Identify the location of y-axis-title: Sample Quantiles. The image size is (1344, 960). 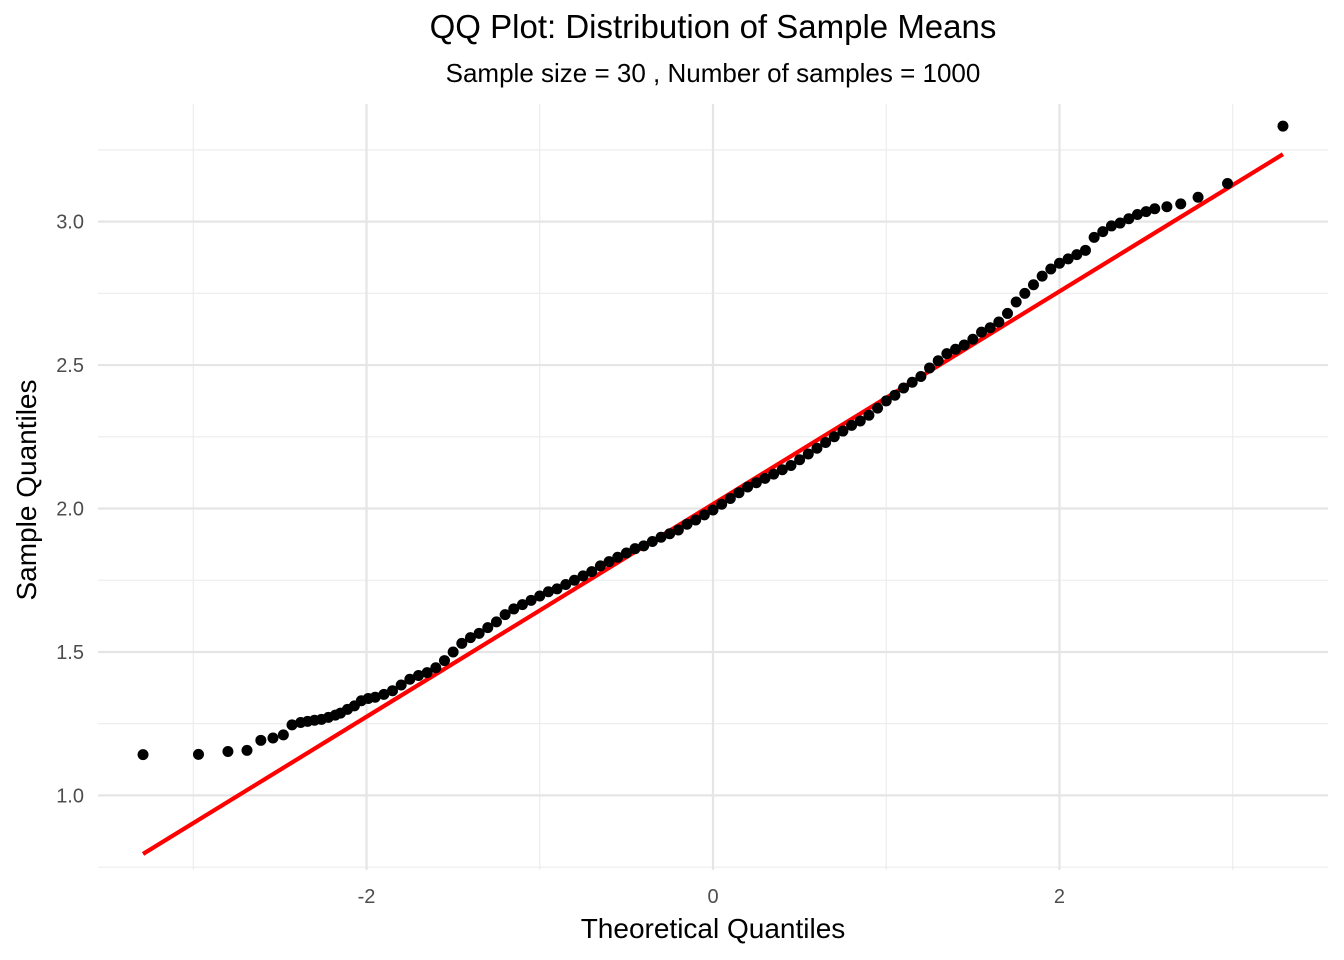
(26, 489).